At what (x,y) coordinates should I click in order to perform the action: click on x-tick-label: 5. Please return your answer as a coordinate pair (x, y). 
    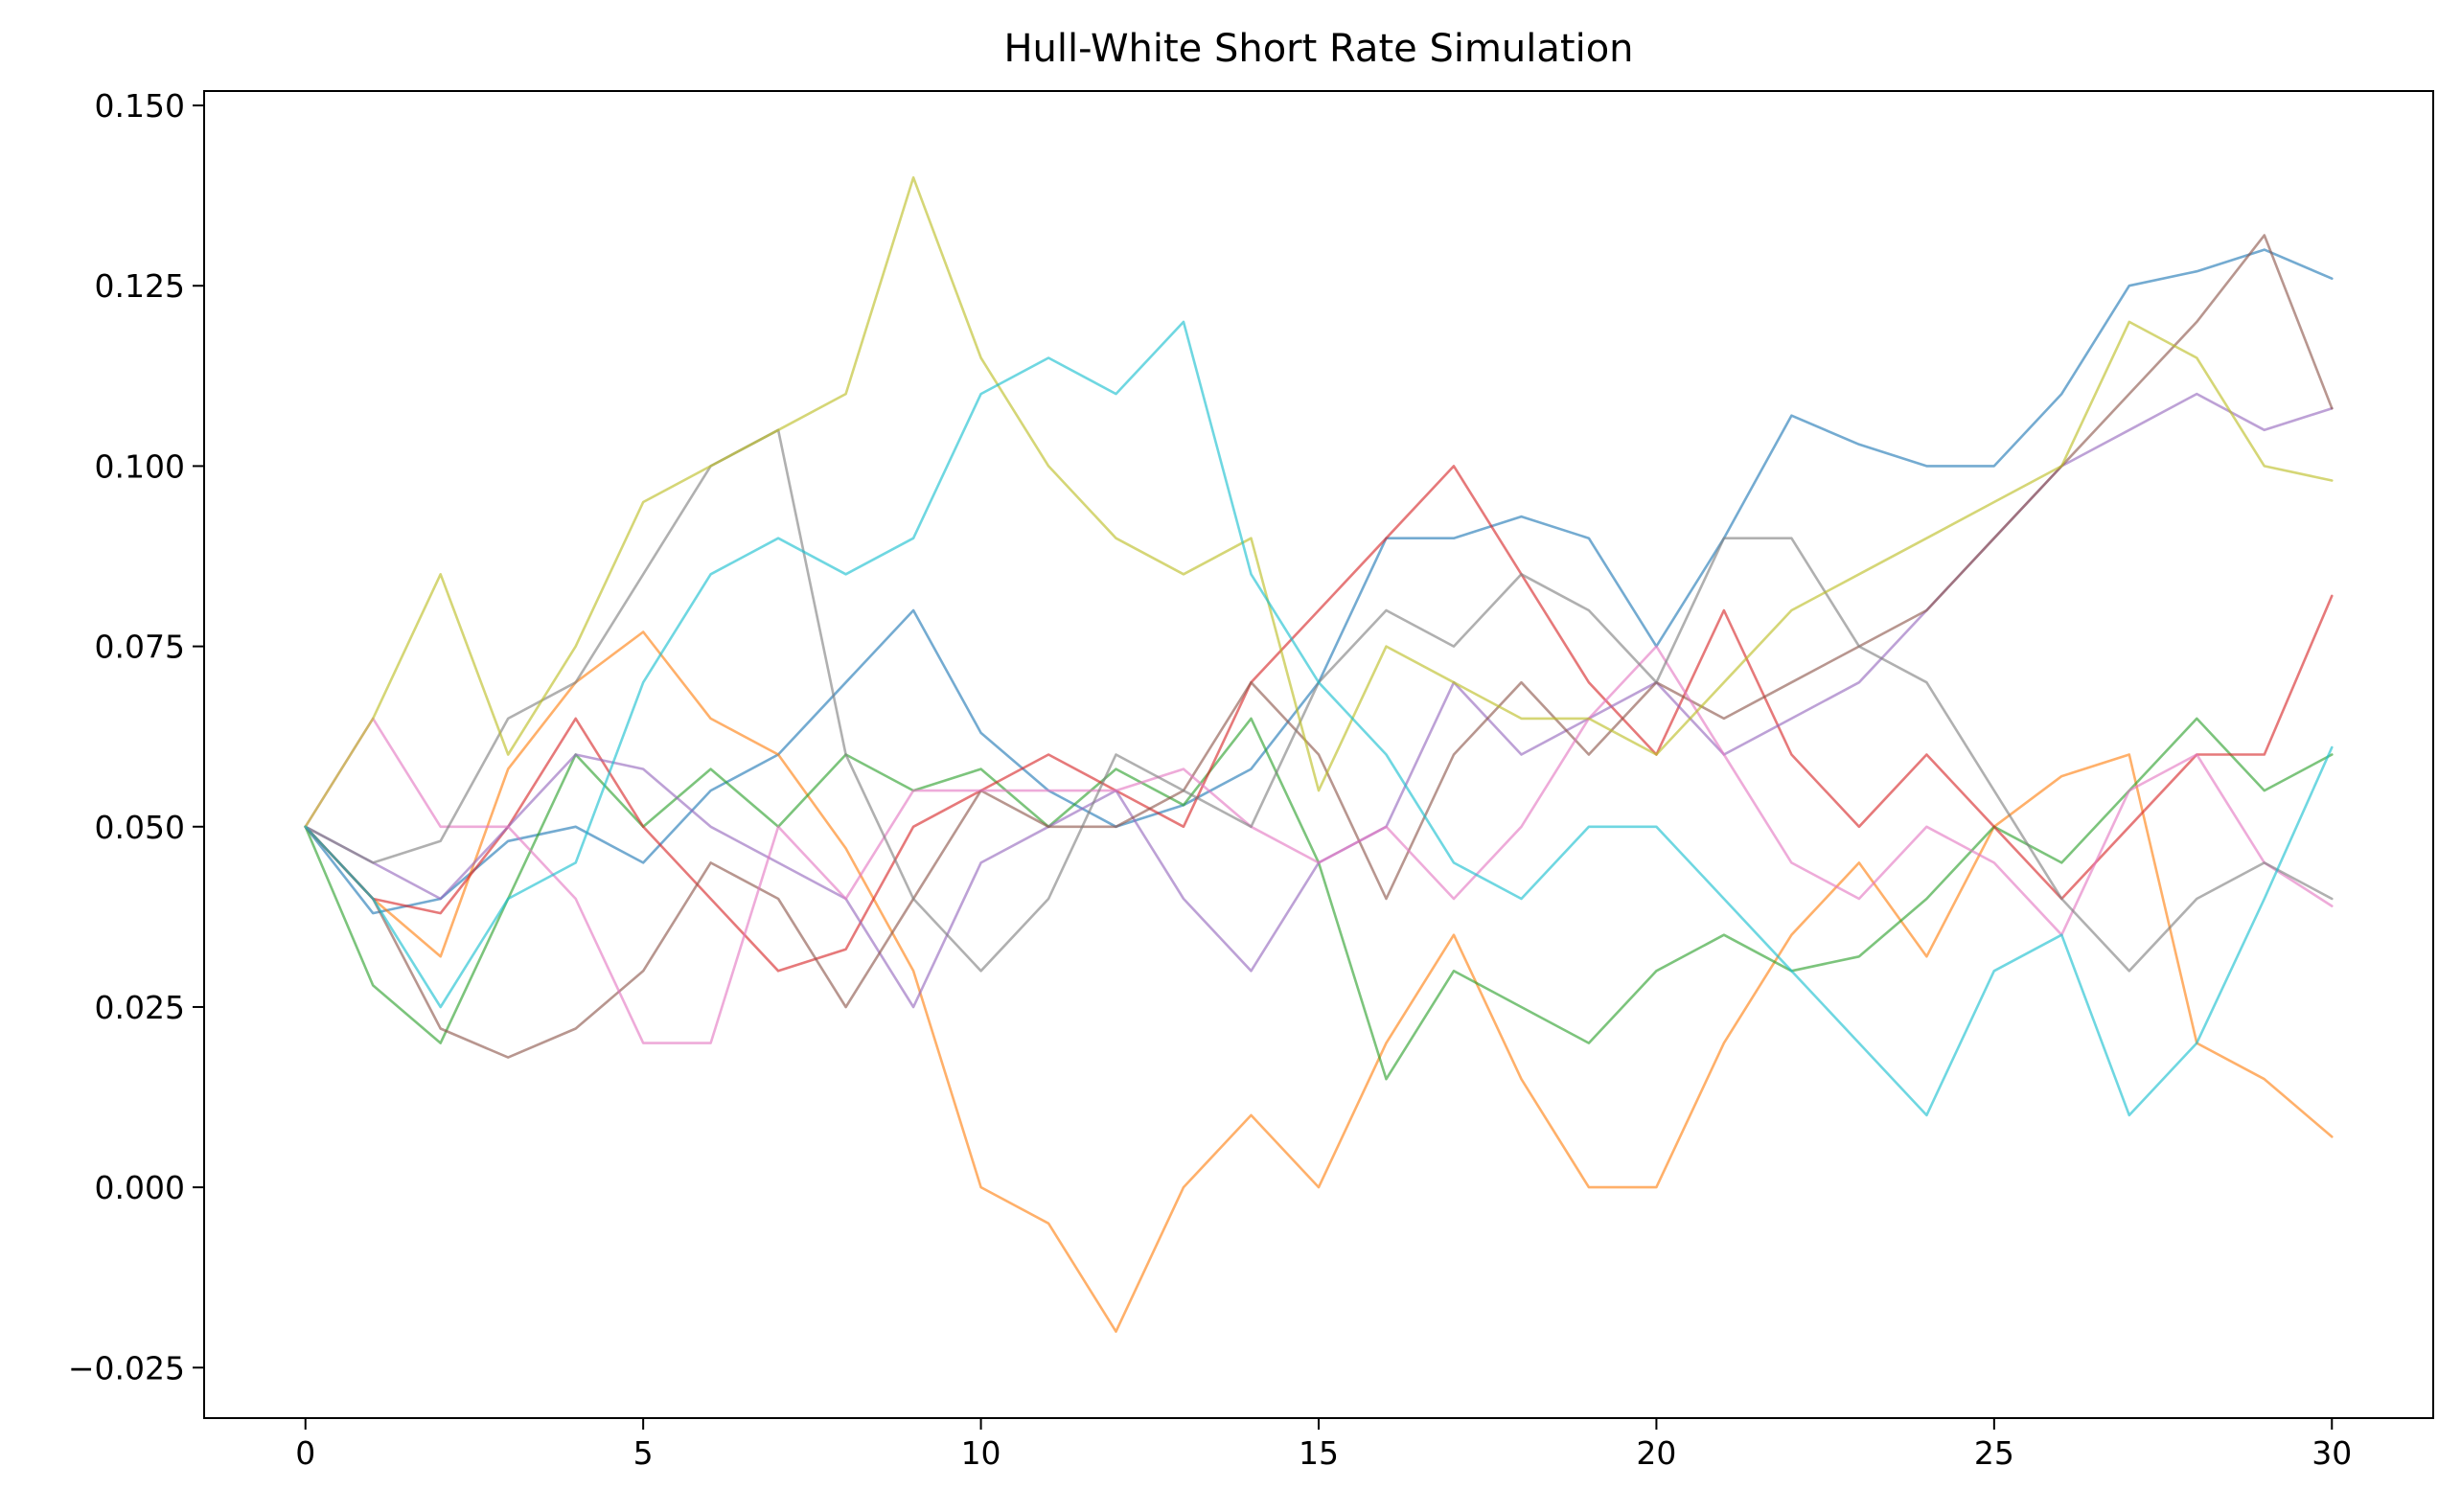
    Looking at the image, I should click on (643, 1453).